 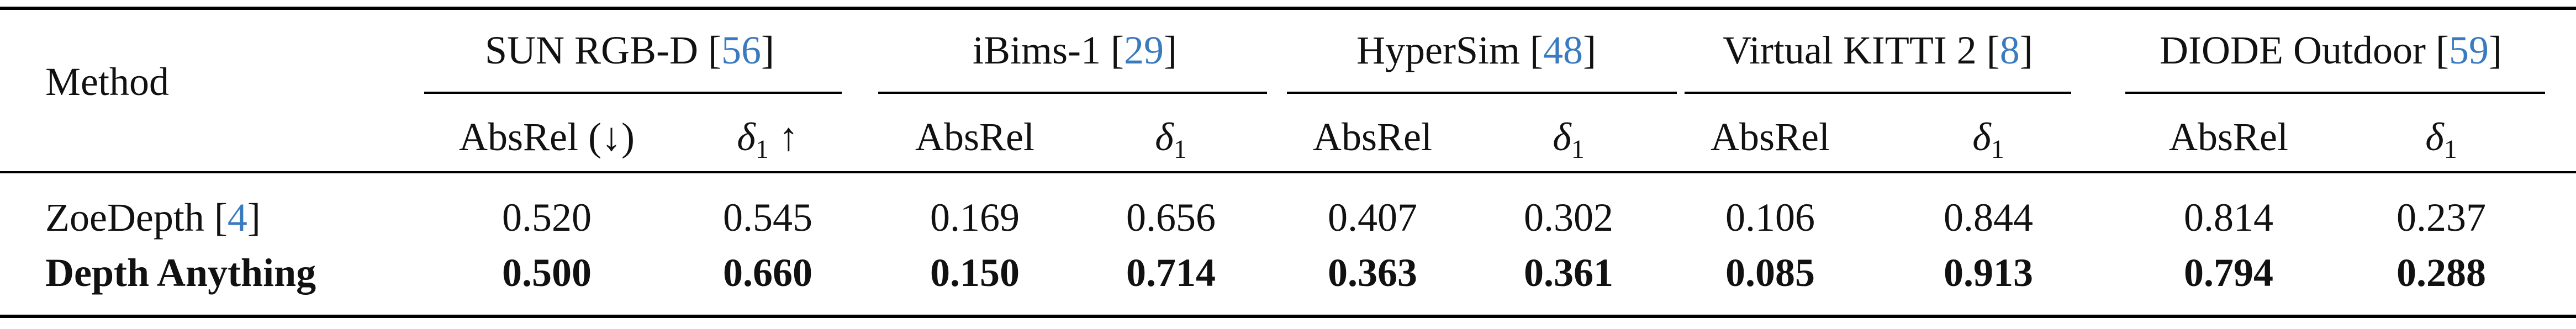 I want to click on citation-link: 48, so click(x=1563, y=50).